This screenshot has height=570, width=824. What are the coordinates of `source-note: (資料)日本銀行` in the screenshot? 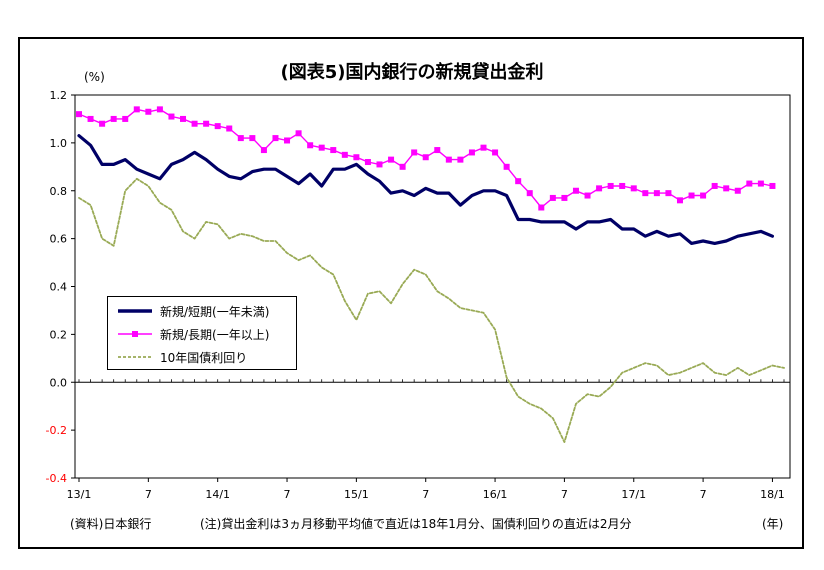 It's located at (111, 524).